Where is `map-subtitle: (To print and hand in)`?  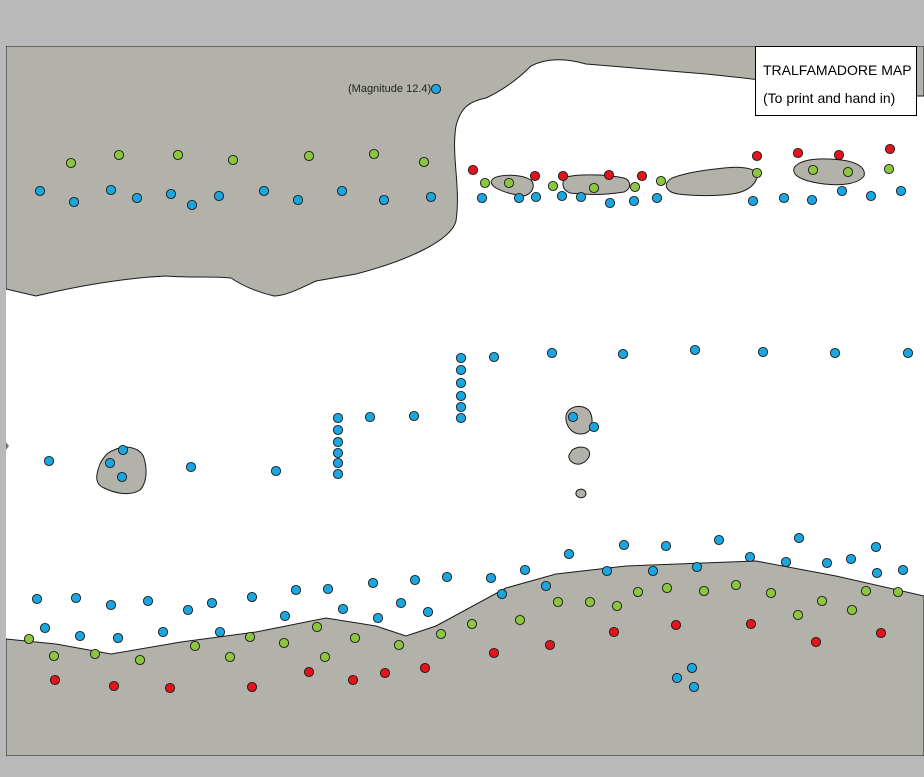 map-subtitle: (To print and hand in) is located at coordinates (829, 98).